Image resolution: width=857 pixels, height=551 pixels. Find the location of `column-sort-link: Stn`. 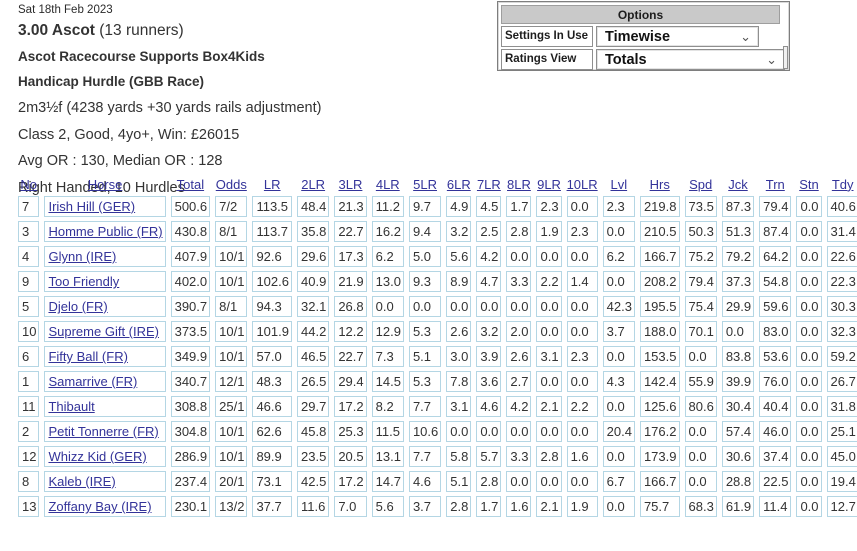

column-sort-link: Stn is located at coordinates (809, 184).